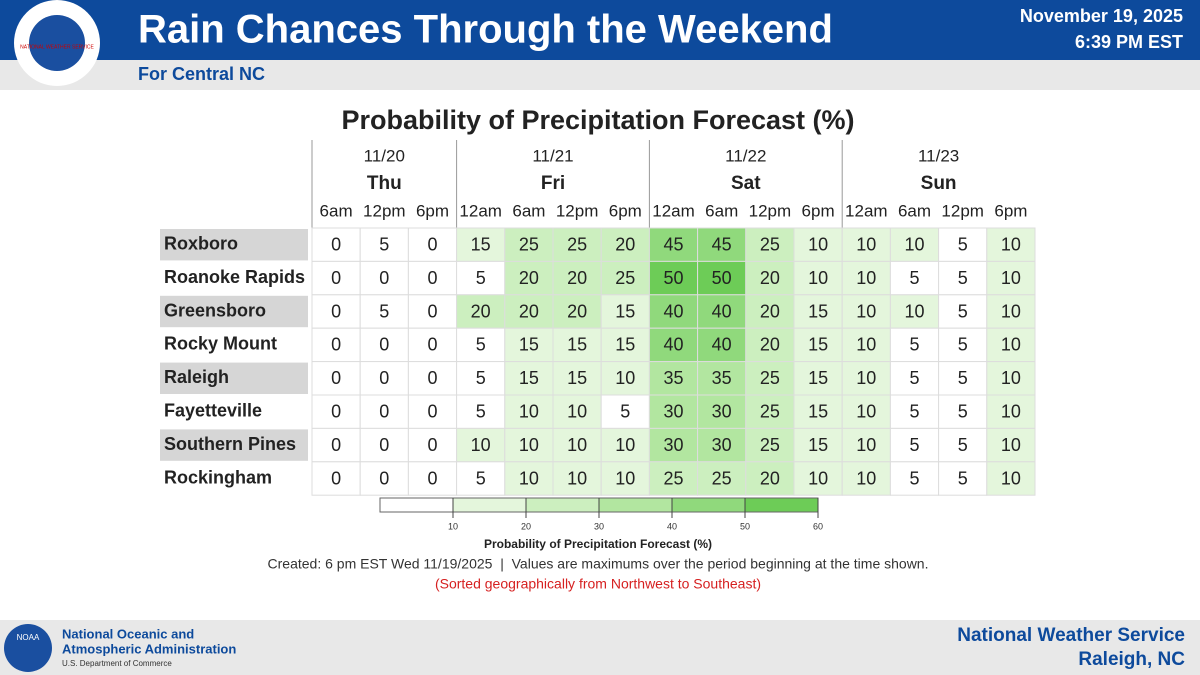 This screenshot has width=1200, height=675. Describe the element at coordinates (722, 278) in the screenshot. I see `cell-value: 50` at that location.